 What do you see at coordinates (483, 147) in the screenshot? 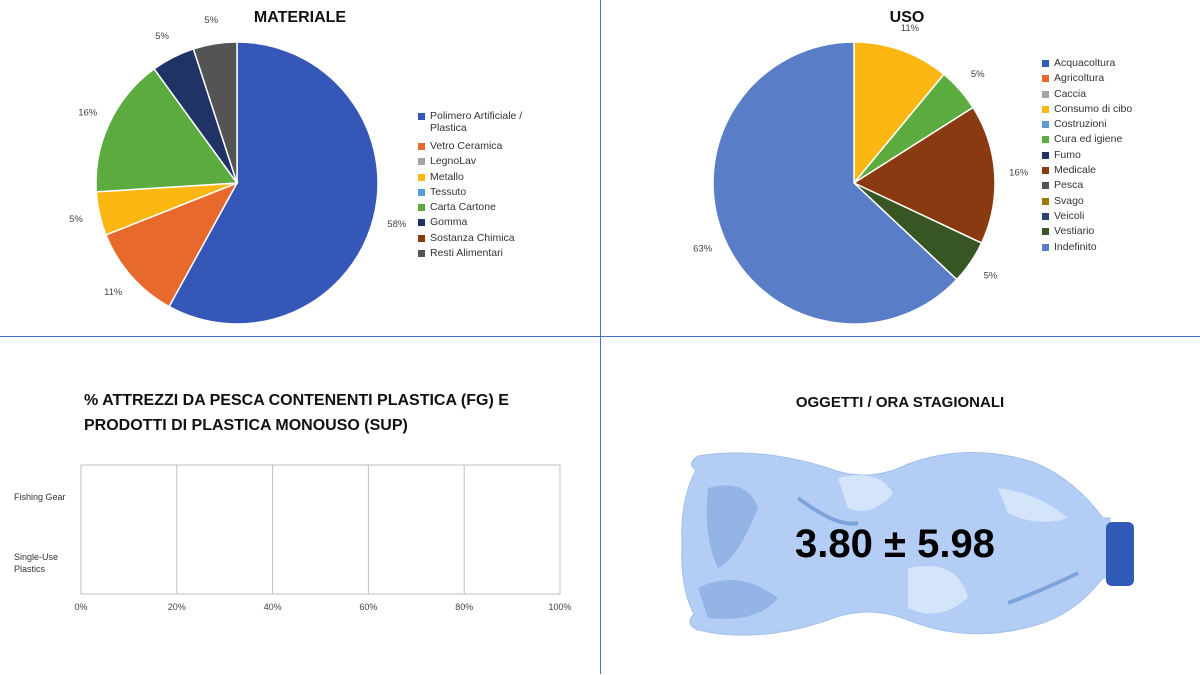
I see `materiale-legend-item: Vetro Ceramica` at bounding box center [483, 147].